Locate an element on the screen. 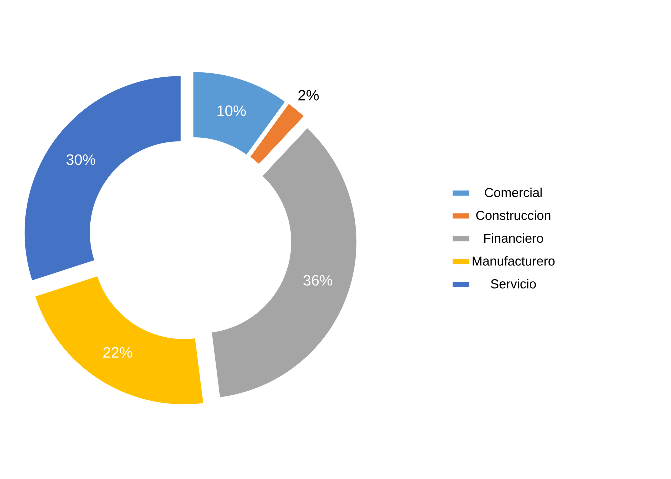 This screenshot has width=671, height=479. data-label: 22% is located at coordinates (118, 352).